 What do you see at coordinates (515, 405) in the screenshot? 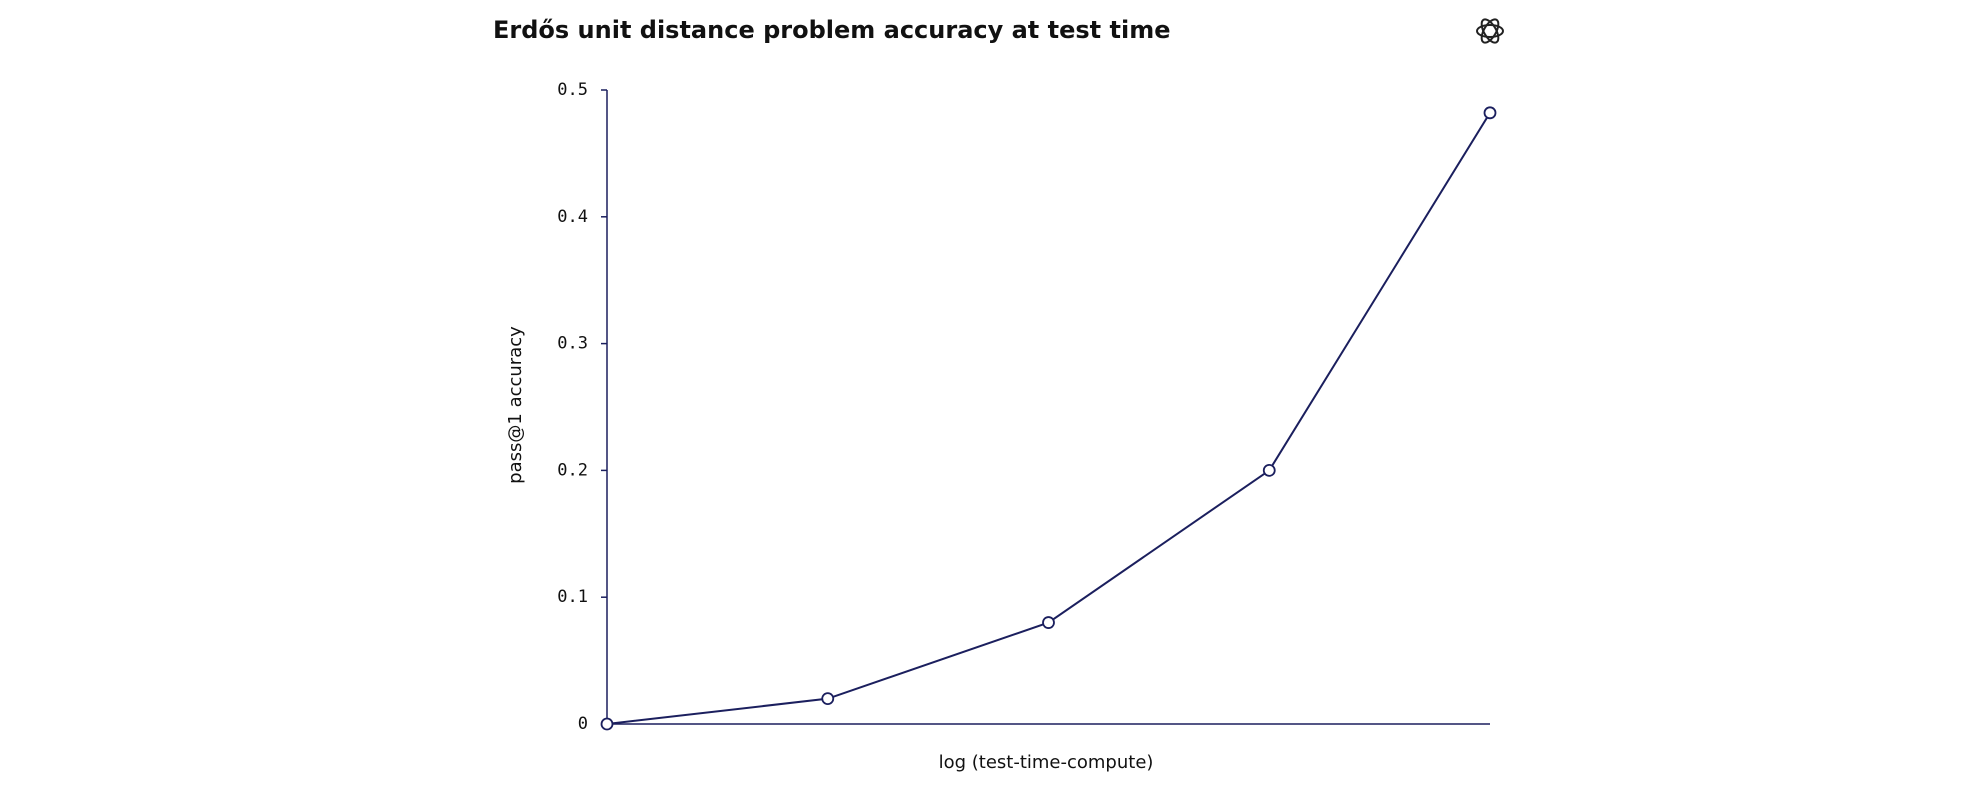
I see `y-axis-label: pass@1 accuracy` at bounding box center [515, 405].